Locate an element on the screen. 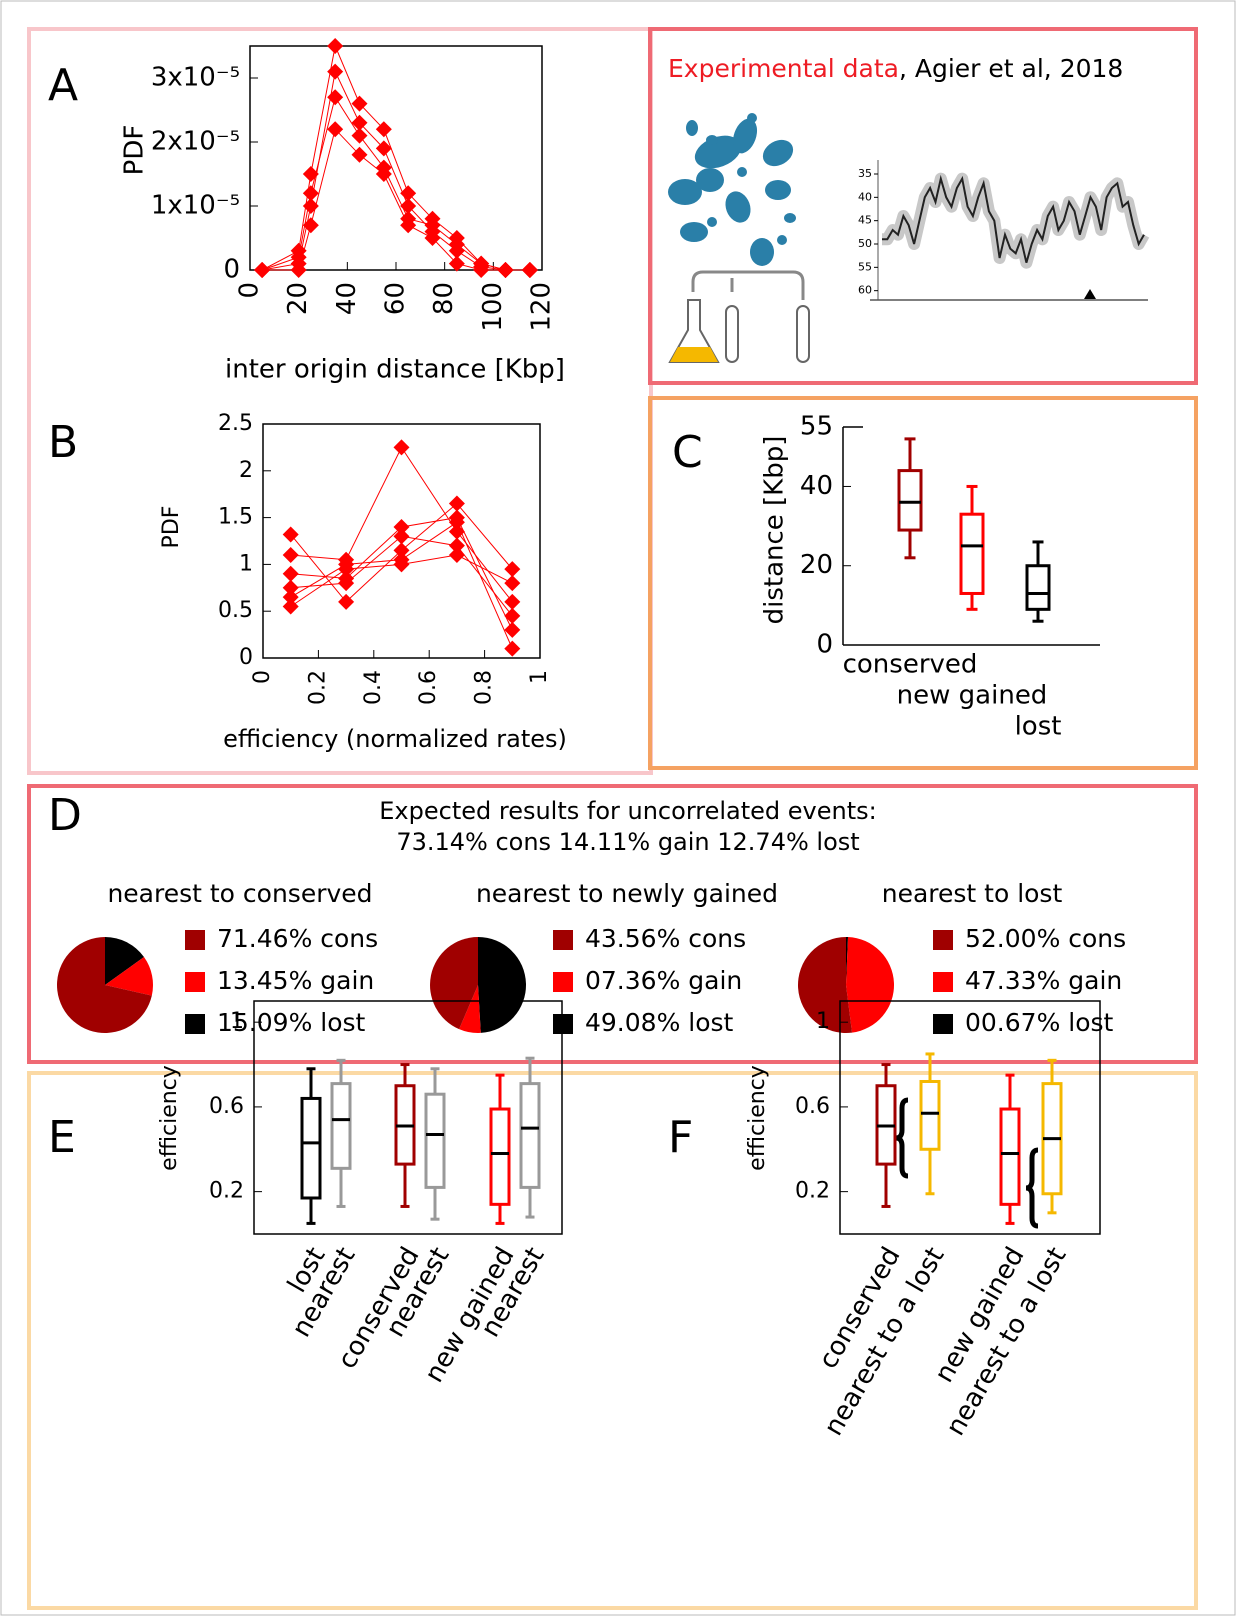 This screenshot has height=1616, width=1236. panel-letter: E is located at coordinates (62, 1137).